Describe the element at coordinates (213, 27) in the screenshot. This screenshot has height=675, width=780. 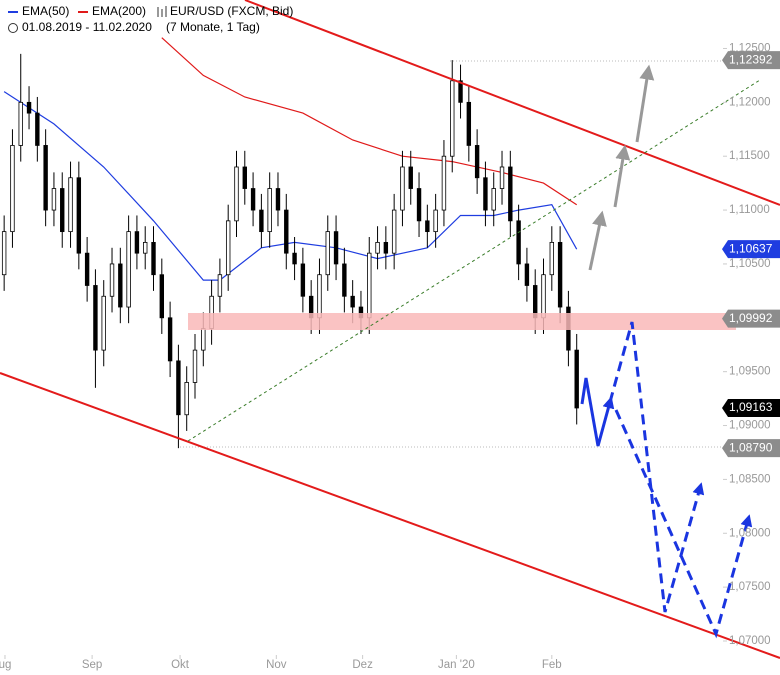
I see `period: (7 Monate, 1 Tag)` at that location.